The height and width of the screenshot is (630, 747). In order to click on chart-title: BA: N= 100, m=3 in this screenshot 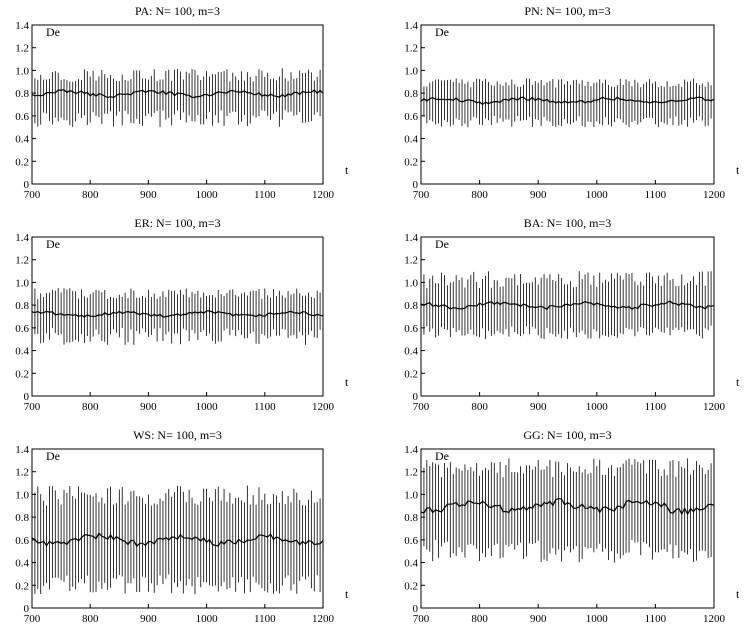, I will do `click(568, 223)`.